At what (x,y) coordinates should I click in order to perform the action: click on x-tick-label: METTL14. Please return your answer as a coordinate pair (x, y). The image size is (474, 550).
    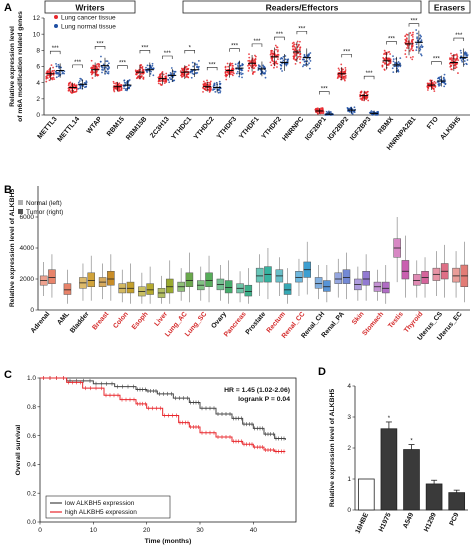
    Looking at the image, I should click on (68, 130).